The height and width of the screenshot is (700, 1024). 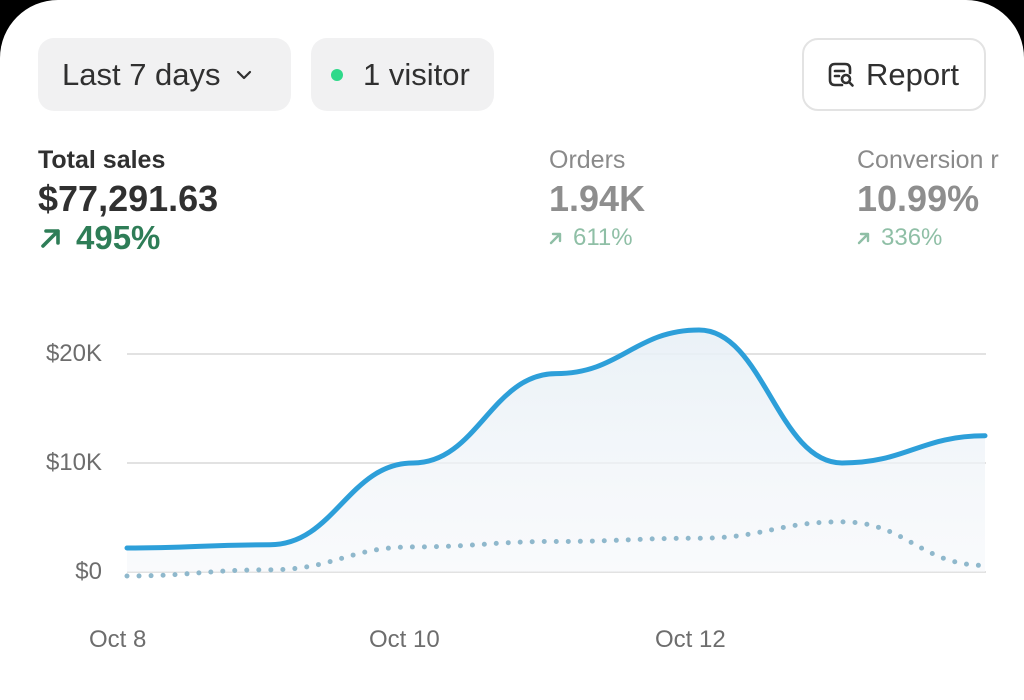 I want to click on metric-delta: 495%, so click(x=128, y=238).